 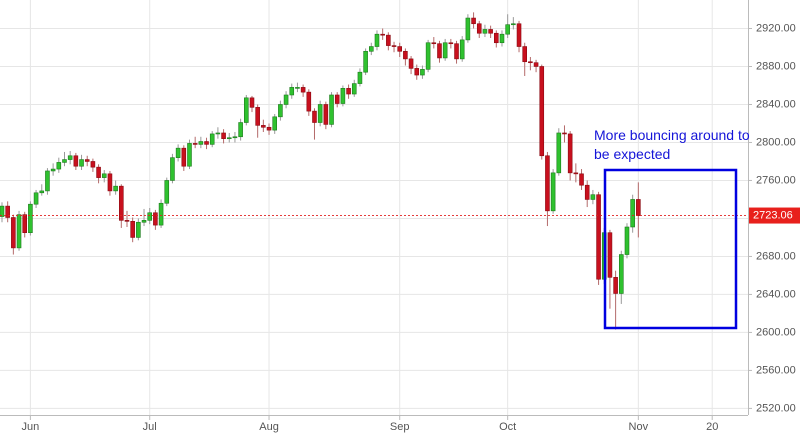 I want to click on annotation: More bouncing around to be expected, so click(x=672, y=144).